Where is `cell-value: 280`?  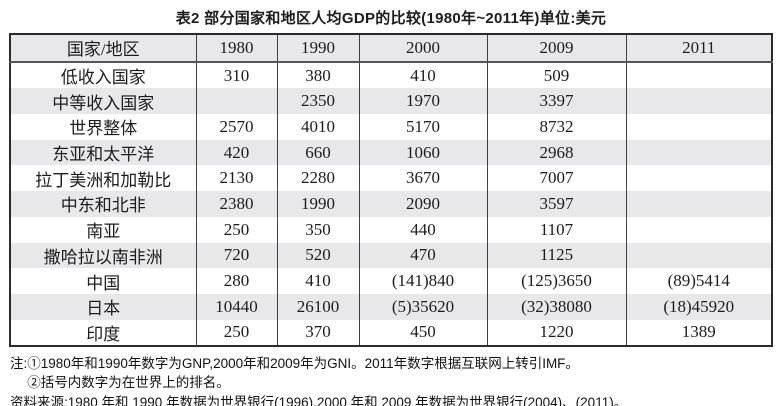 cell-value: 280 is located at coordinates (236, 281).